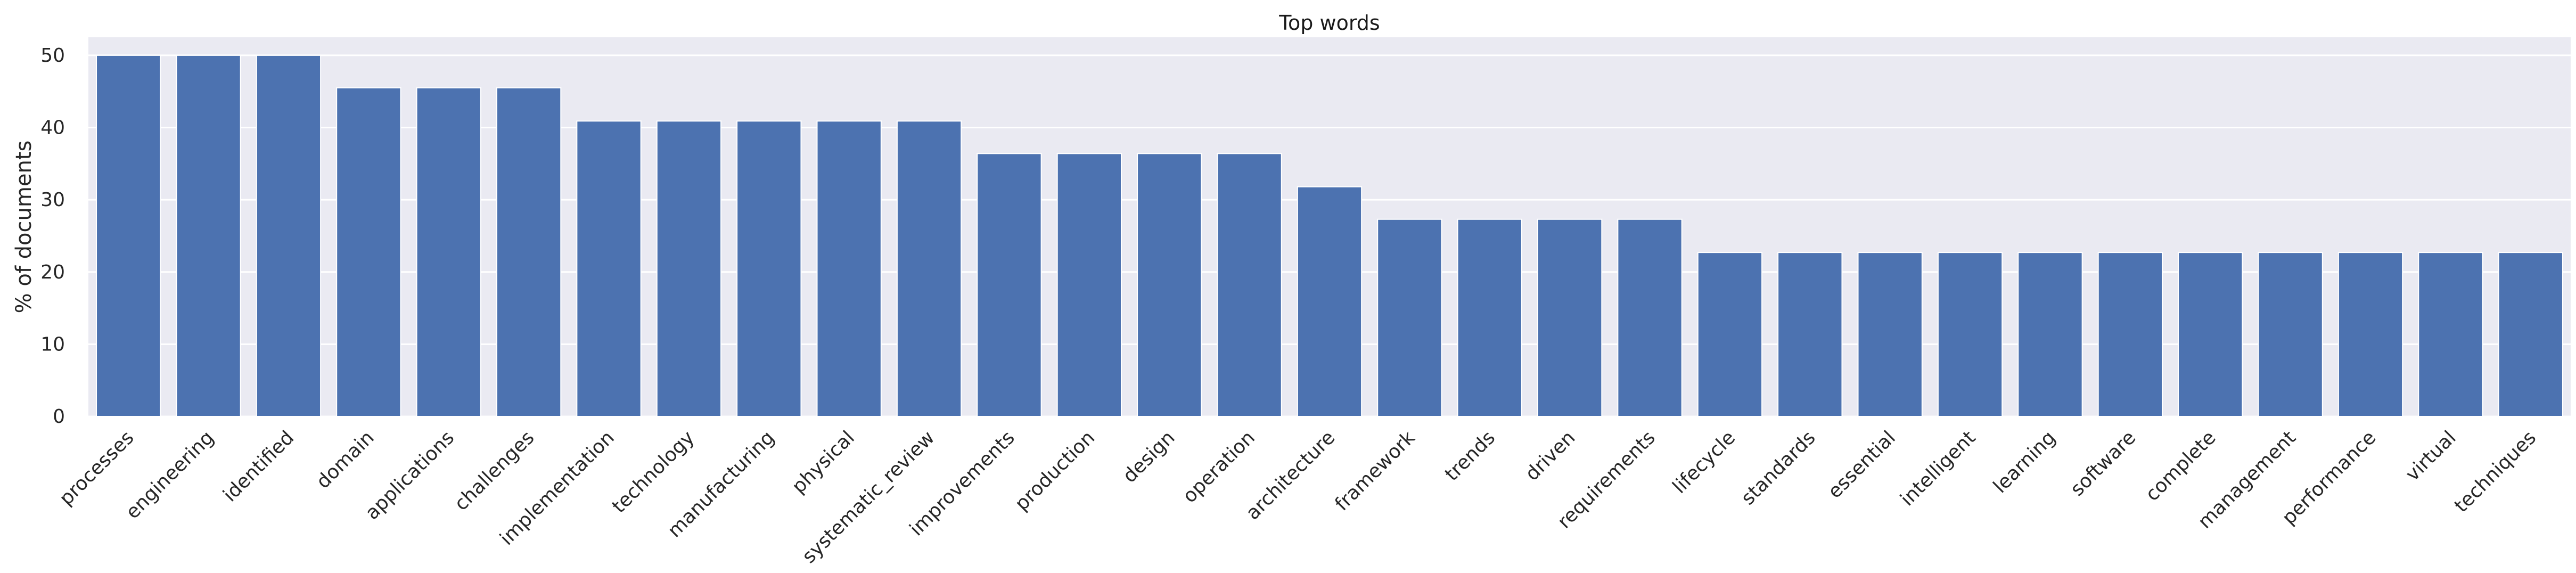 The image size is (2576, 573). I want to click on y-tick-label: 40, so click(52, 128).